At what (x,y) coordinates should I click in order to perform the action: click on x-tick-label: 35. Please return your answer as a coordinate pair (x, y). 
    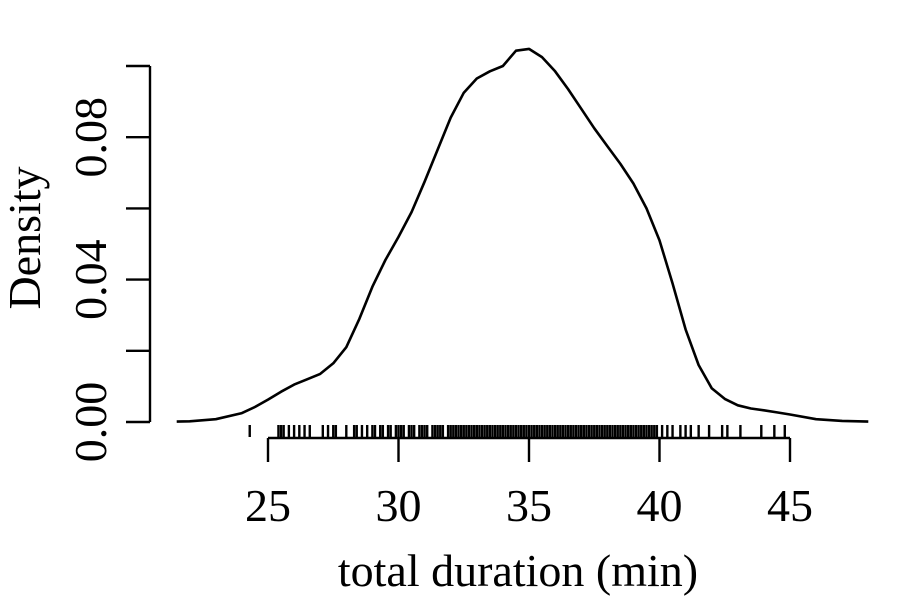
    Looking at the image, I should click on (529, 505).